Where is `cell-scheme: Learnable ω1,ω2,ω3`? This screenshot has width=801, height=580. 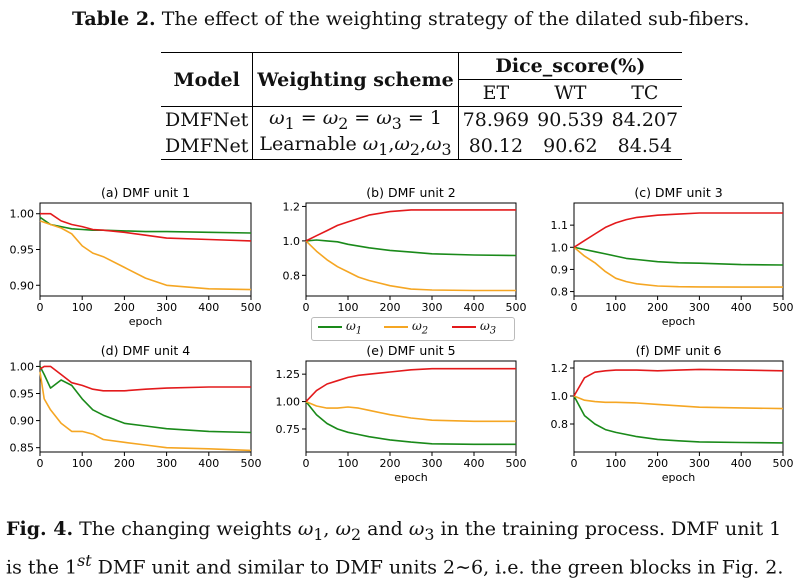 cell-scheme: Learnable ω1,ω2,ω3 is located at coordinates (355, 146).